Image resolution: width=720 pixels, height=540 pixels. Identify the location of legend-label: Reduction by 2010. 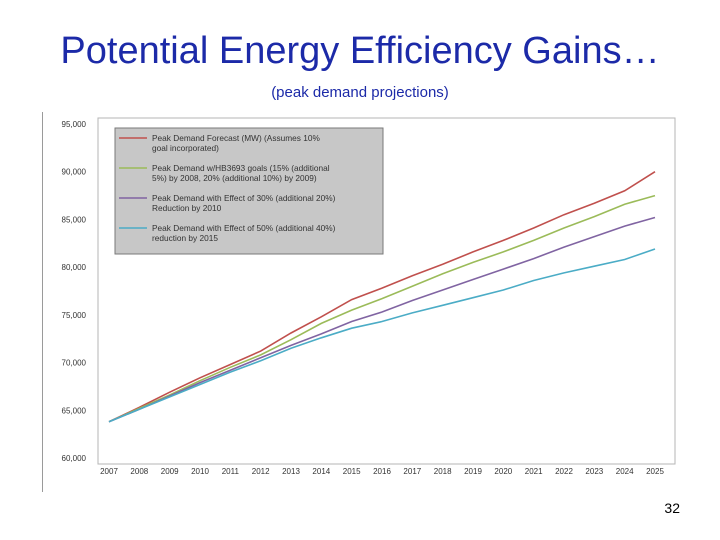
(187, 208).